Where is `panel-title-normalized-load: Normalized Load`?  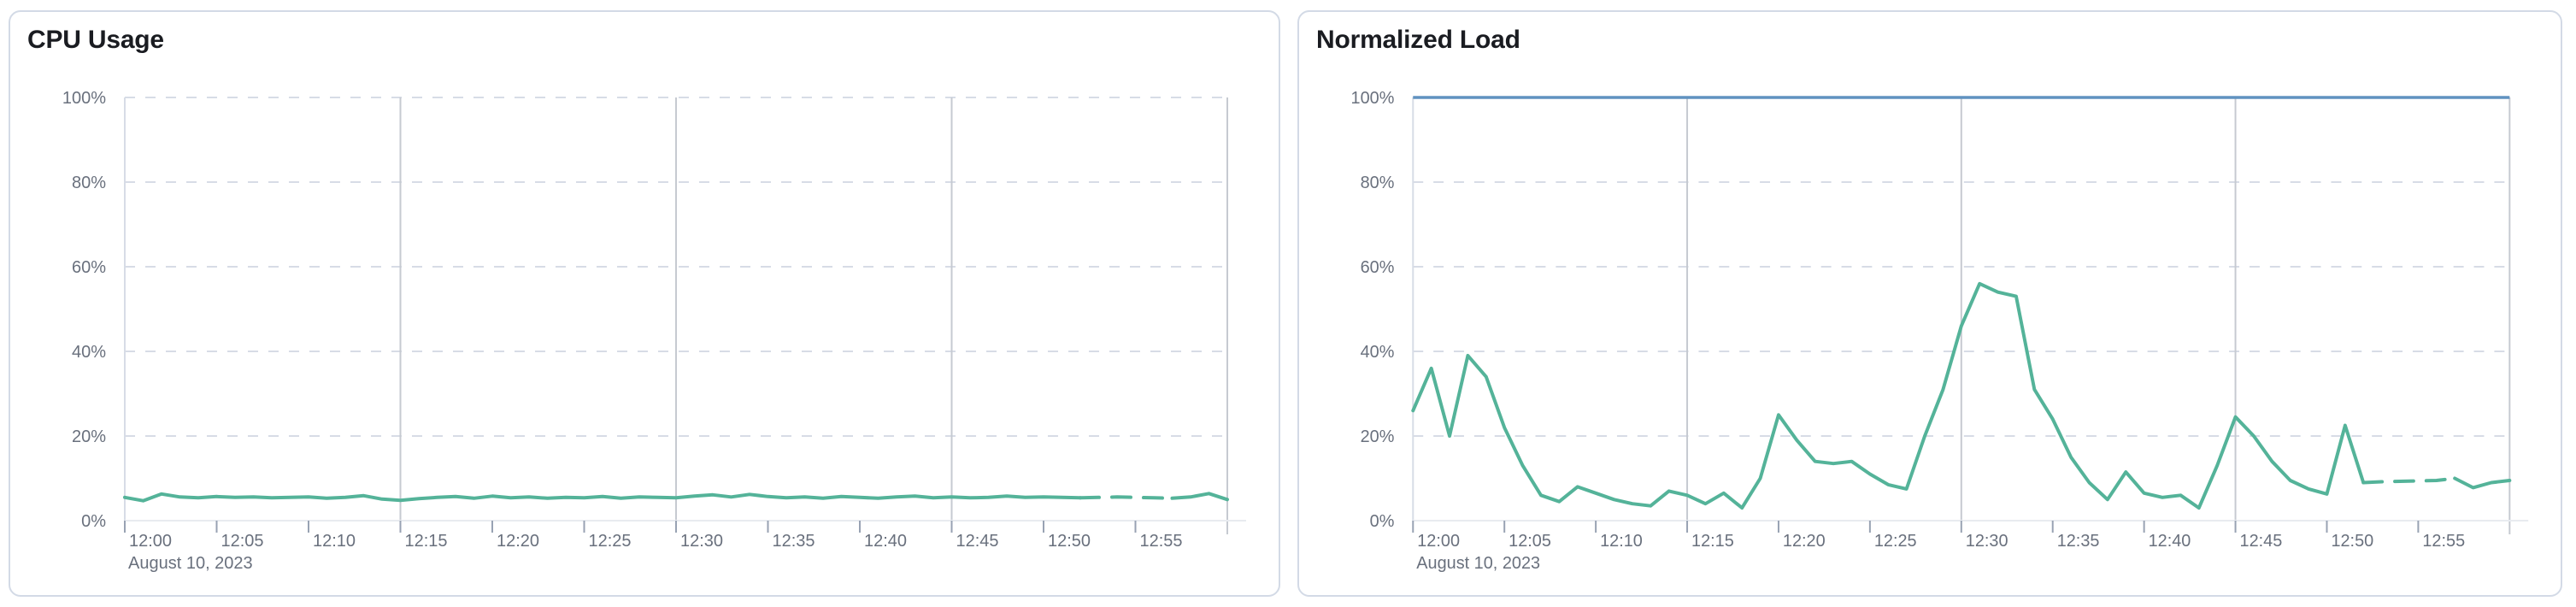
panel-title-normalized-load: Normalized Load is located at coordinates (1418, 40).